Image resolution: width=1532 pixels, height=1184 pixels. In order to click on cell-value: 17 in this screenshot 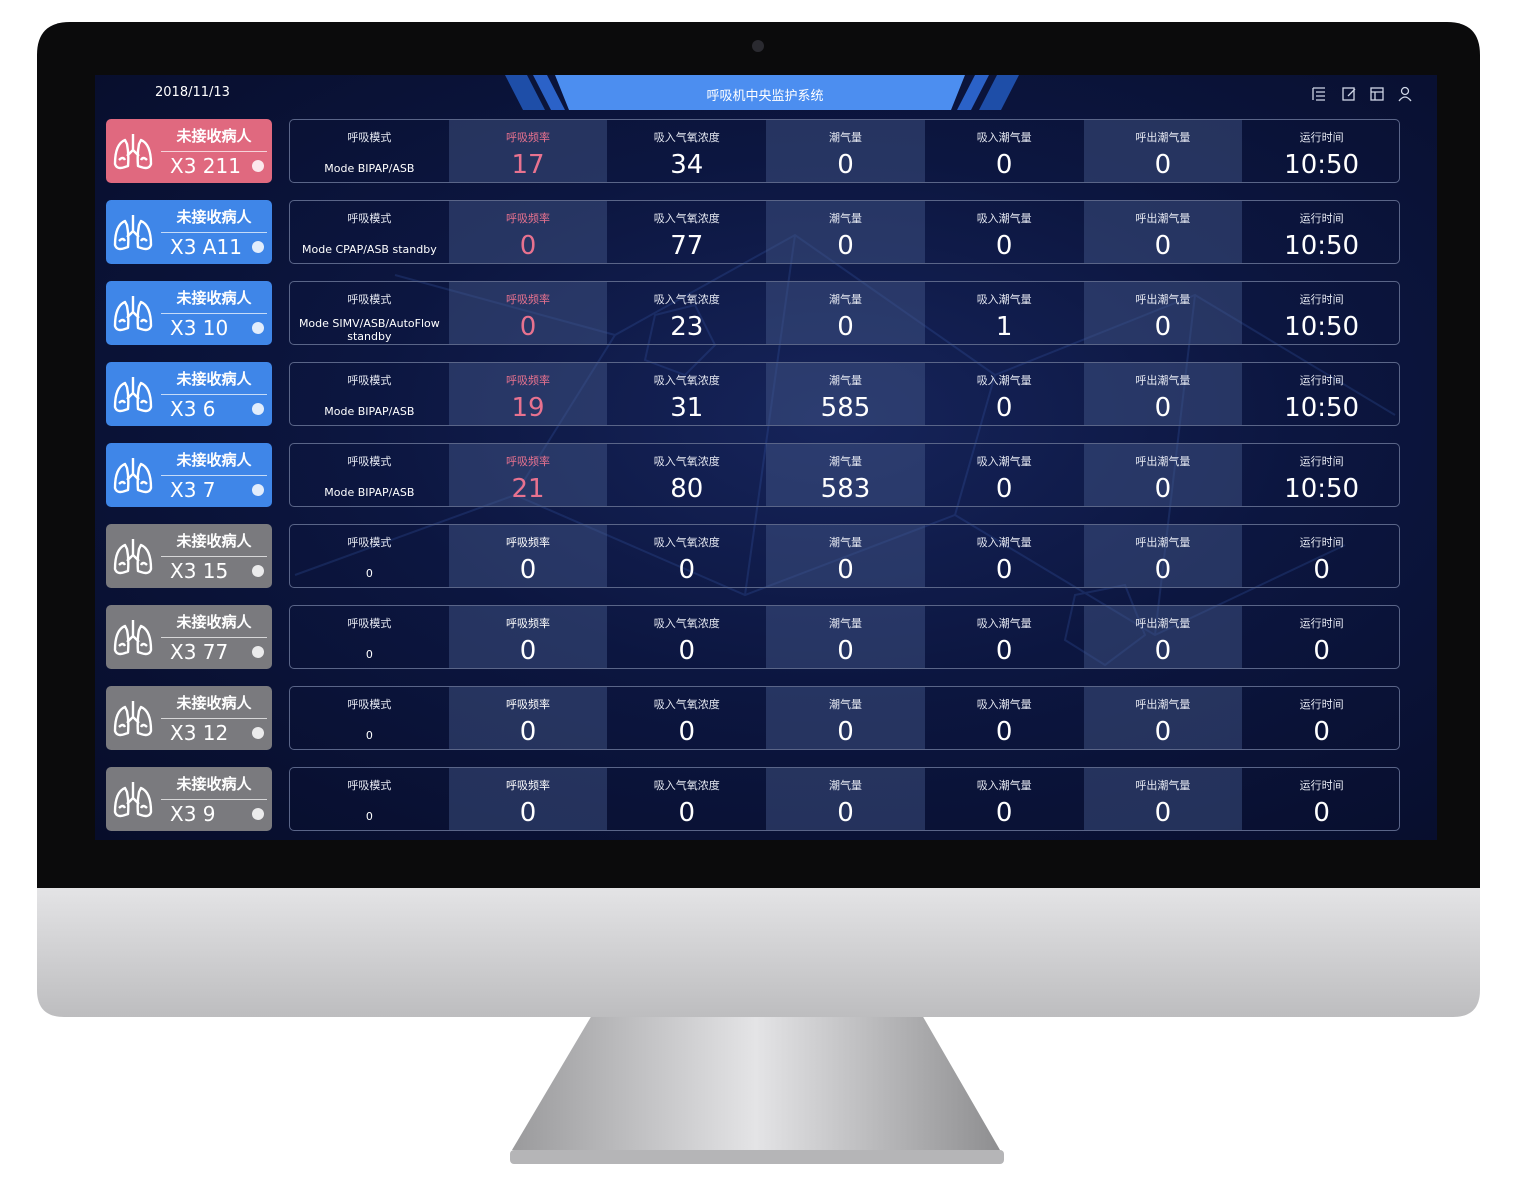, I will do `click(528, 165)`.